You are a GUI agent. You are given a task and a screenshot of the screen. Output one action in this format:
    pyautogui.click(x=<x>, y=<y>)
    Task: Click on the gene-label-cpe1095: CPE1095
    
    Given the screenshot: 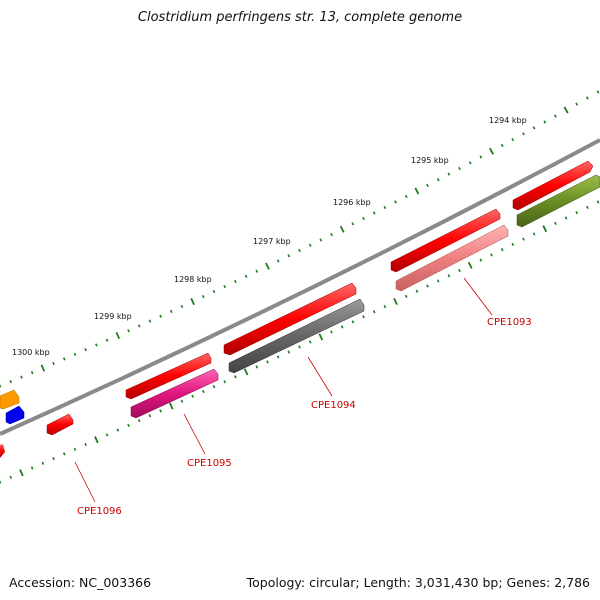 What is the action you would take?
    pyautogui.click(x=209, y=463)
    